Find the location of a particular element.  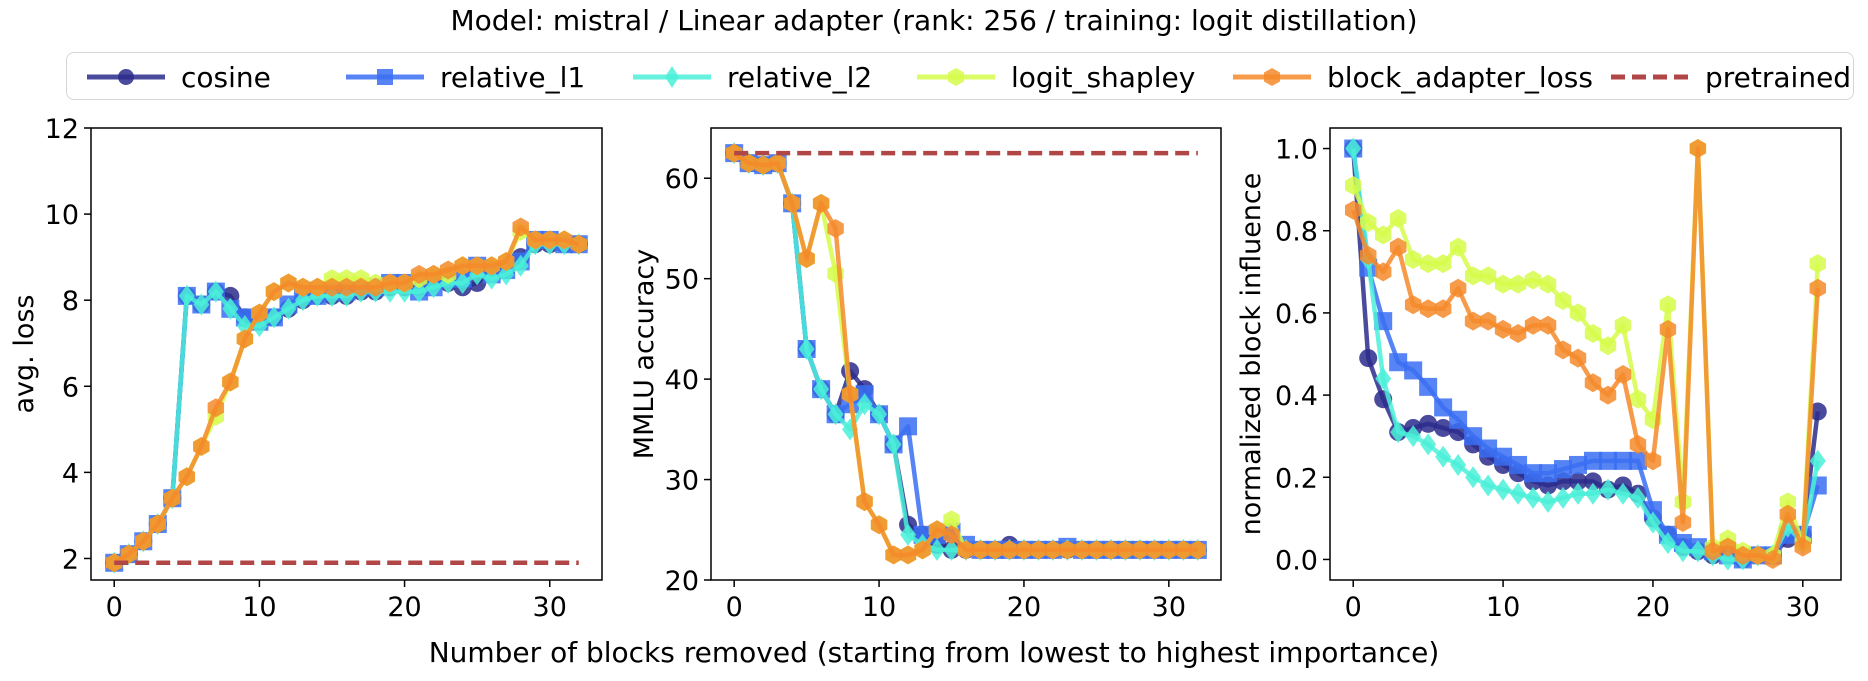

y-tick-label: 50 is located at coordinates (682, 280).